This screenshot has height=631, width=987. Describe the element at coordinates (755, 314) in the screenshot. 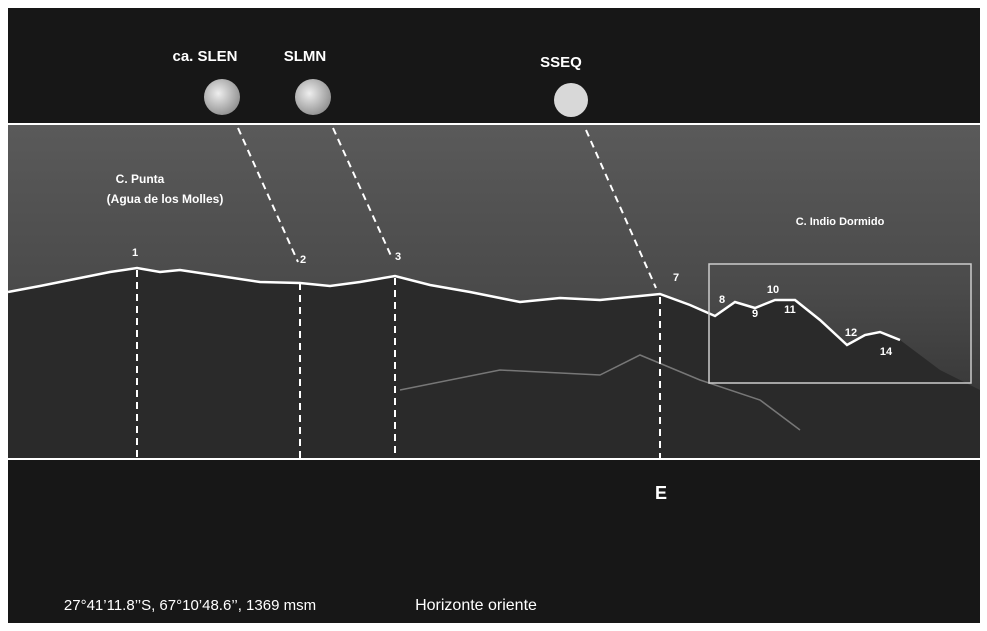

I see `point-label: 9` at that location.